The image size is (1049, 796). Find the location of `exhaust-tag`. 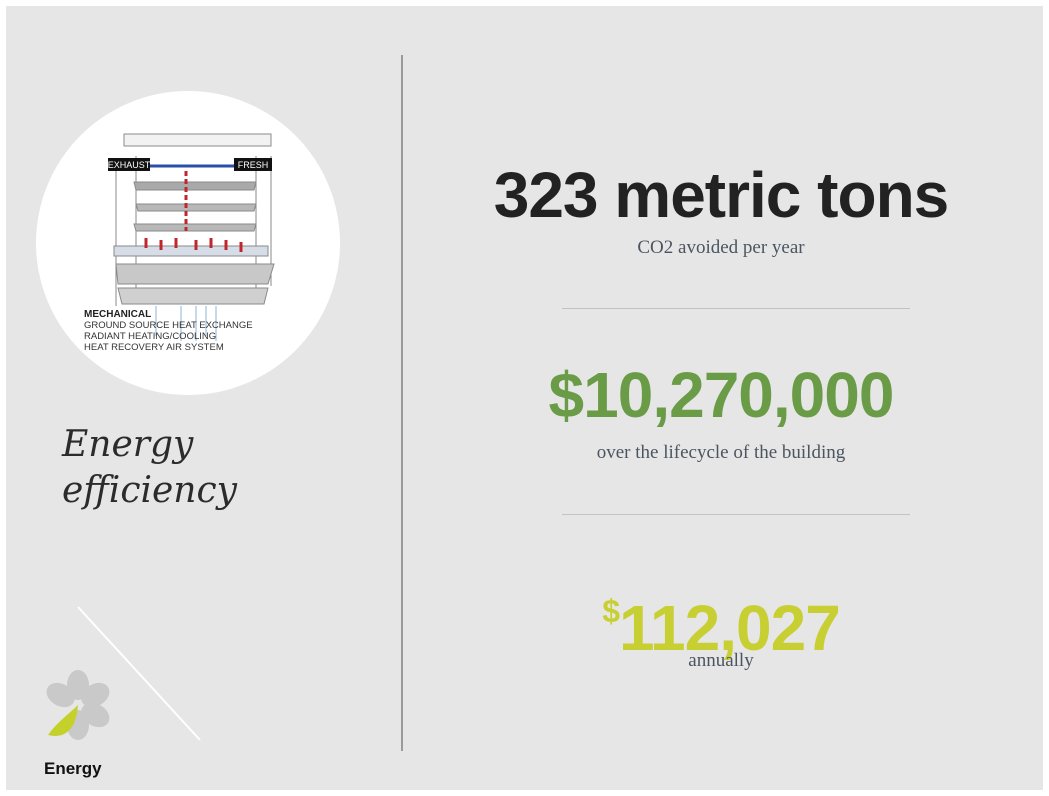

exhaust-tag is located at coordinates (129, 164).